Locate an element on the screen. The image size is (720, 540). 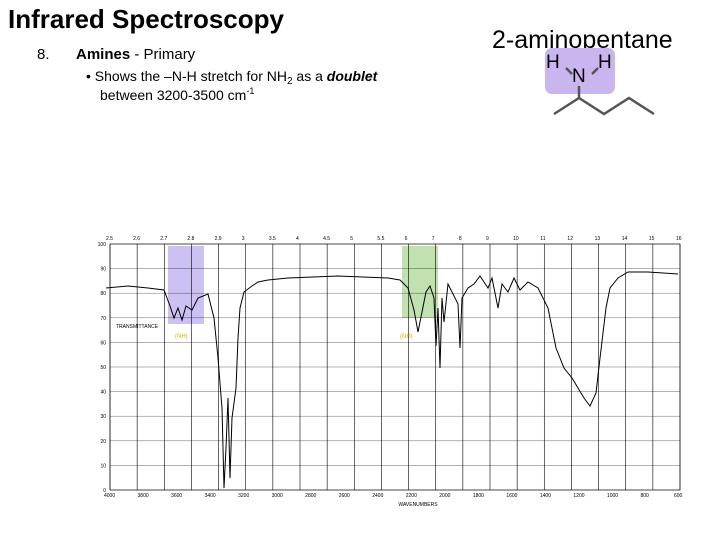
micron-tick-label: 14 is located at coordinates (625, 239).